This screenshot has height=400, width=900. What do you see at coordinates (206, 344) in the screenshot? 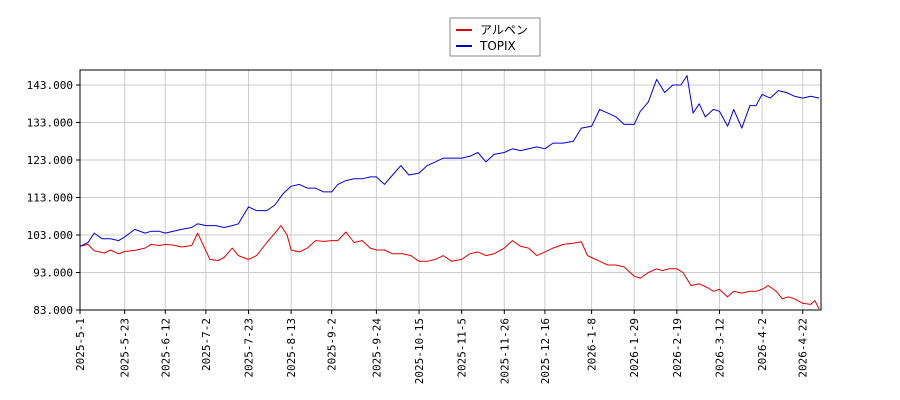
I see `x-tick-label: 2025-7-2` at bounding box center [206, 344].